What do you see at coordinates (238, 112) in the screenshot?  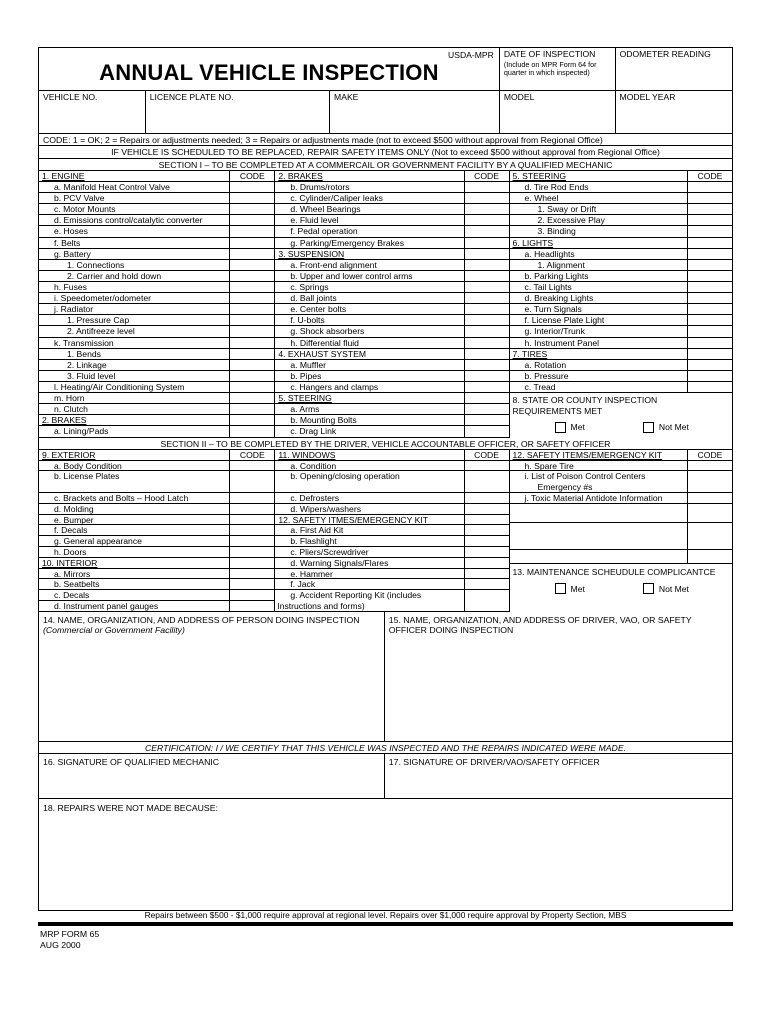 I see `licence-plate-no-field: LICENCE PLATE NO.` at bounding box center [238, 112].